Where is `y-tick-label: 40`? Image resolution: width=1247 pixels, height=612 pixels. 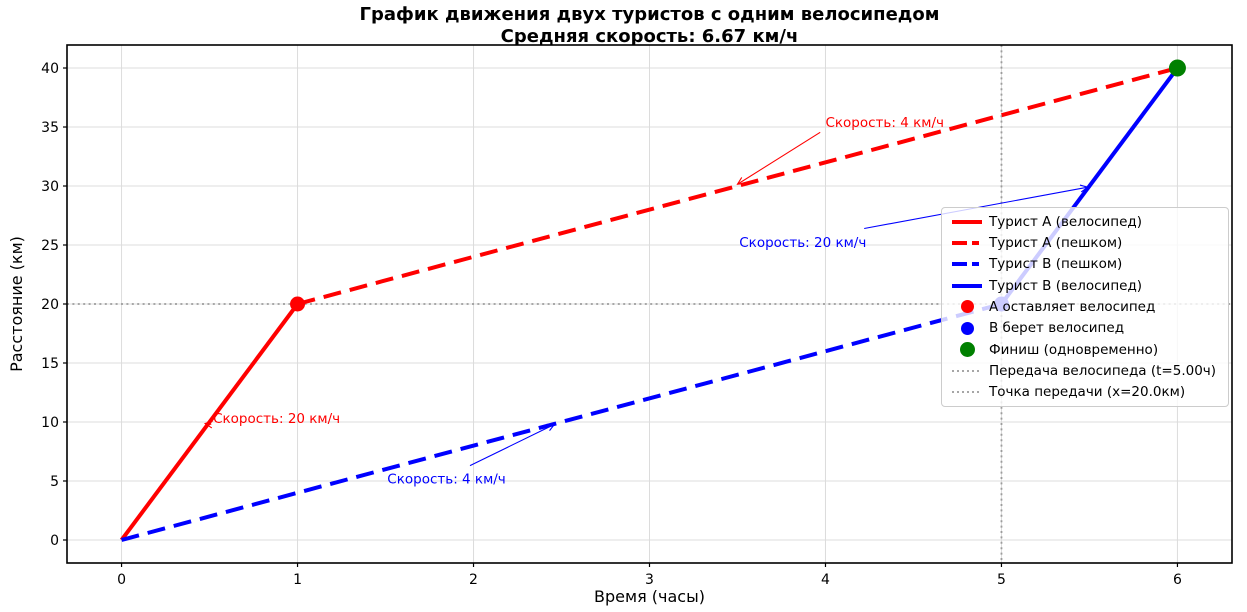 y-tick-label: 40 is located at coordinates (50, 69).